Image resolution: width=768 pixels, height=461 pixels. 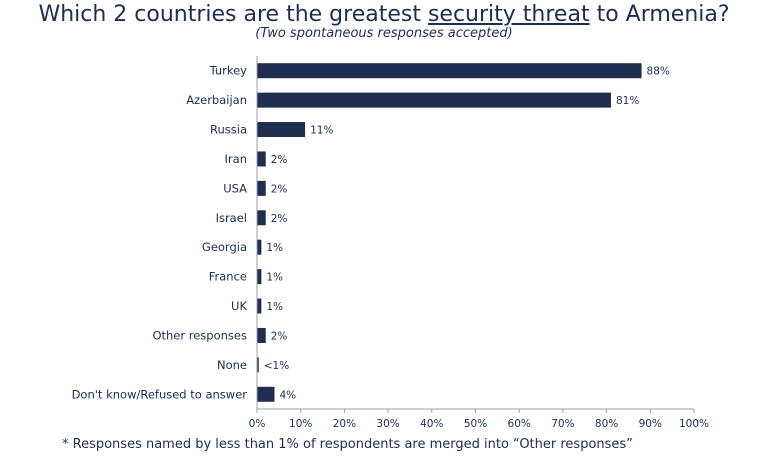 I want to click on x-tick-label-7: 70%, so click(x=562, y=424).